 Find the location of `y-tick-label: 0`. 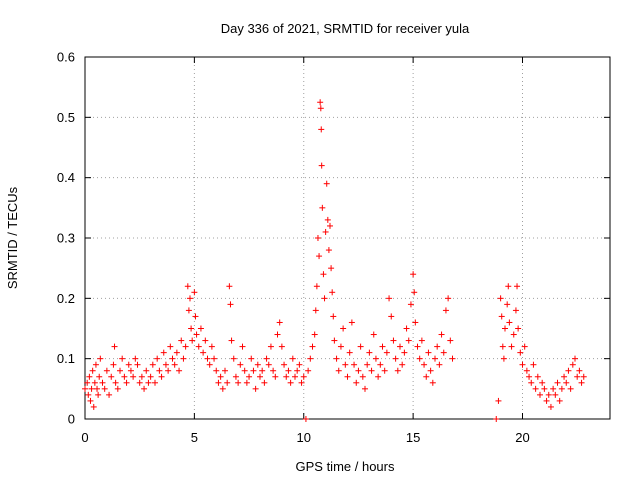

y-tick-label: 0 is located at coordinates (71, 419).